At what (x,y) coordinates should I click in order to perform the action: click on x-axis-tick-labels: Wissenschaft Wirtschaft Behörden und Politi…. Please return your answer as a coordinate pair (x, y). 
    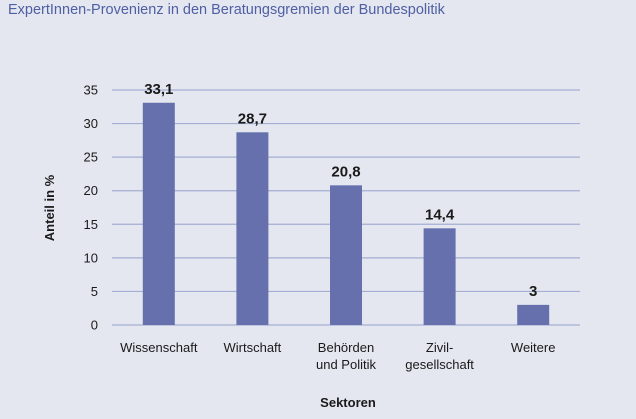
    Looking at the image, I should click on (337, 356).